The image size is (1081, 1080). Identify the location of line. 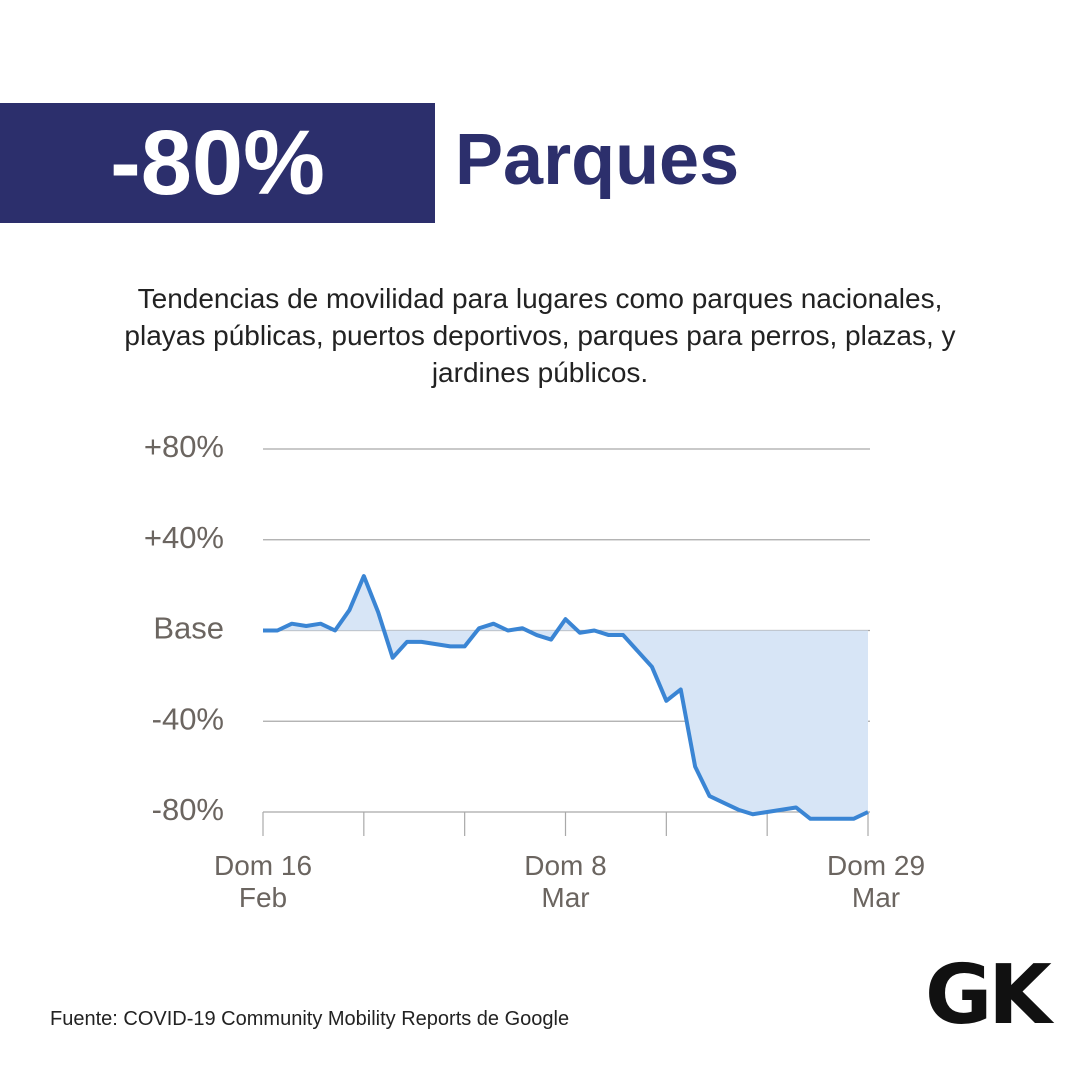
(566, 697).